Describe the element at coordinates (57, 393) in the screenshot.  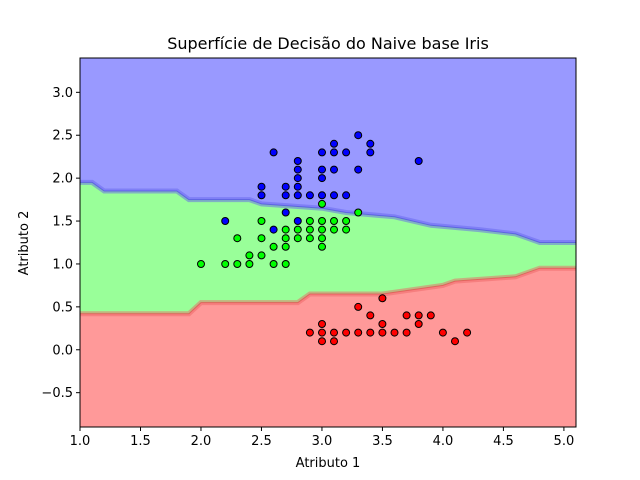
I see `y-tick-label: −0.5` at that location.